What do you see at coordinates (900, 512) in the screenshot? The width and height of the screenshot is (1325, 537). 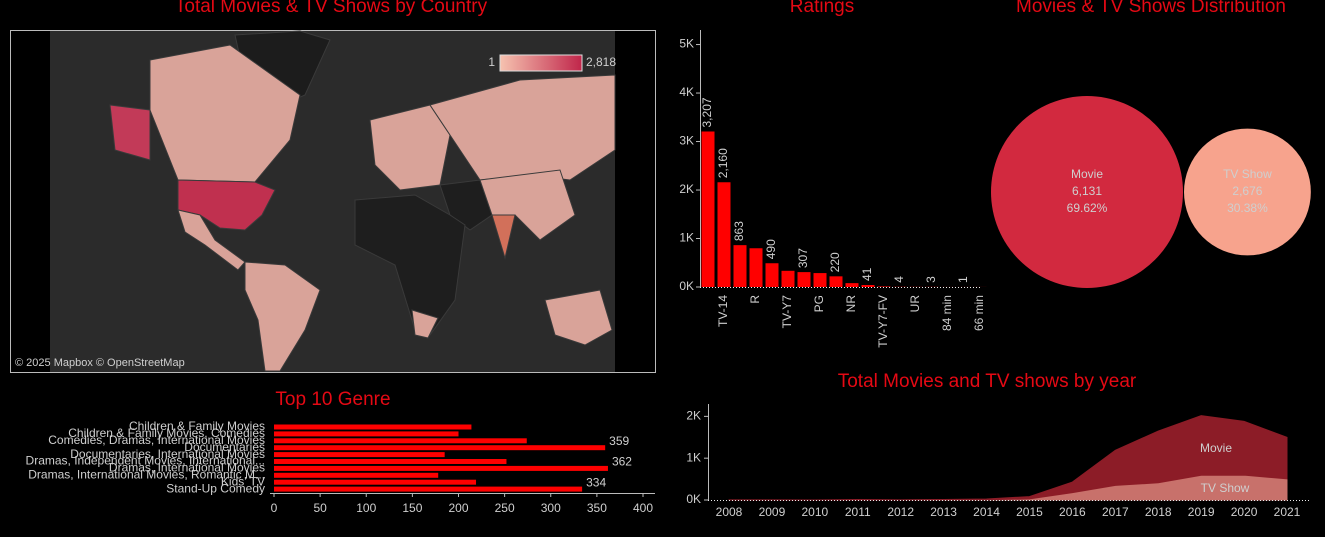 I see `x-tick-label: 2012` at bounding box center [900, 512].